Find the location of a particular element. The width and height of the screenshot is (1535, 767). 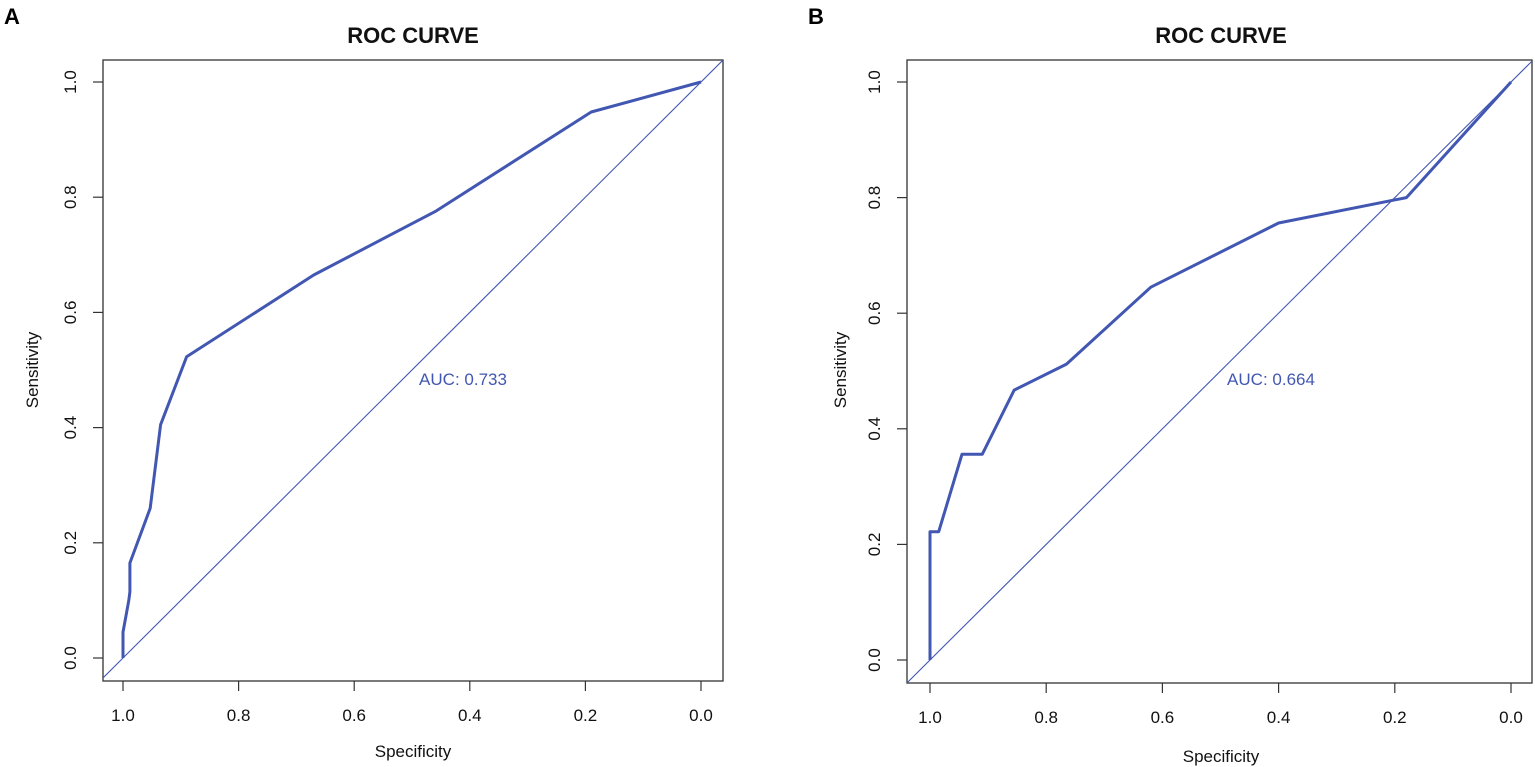

panel-label-b: B is located at coordinates (816, 16).